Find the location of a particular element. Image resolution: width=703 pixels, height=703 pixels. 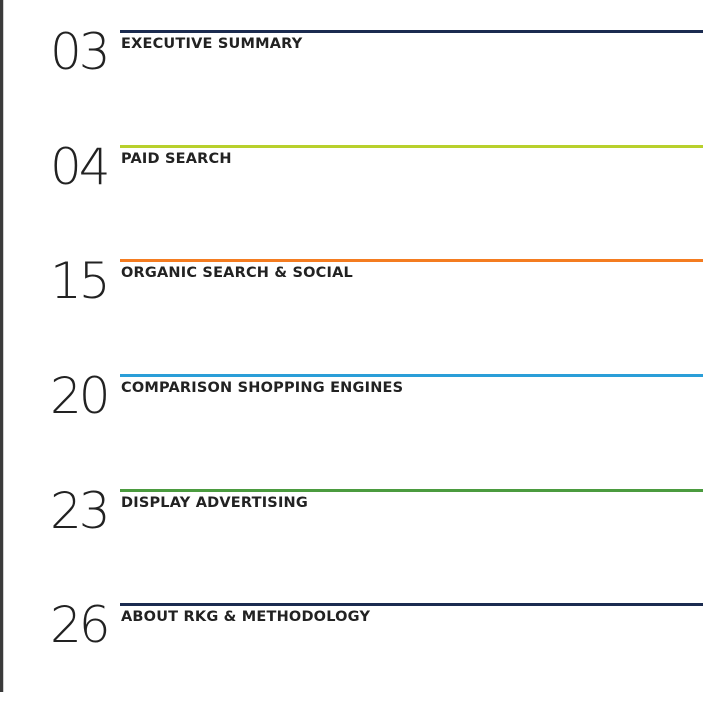

section-title: PAID SEARCH is located at coordinates (176, 159).